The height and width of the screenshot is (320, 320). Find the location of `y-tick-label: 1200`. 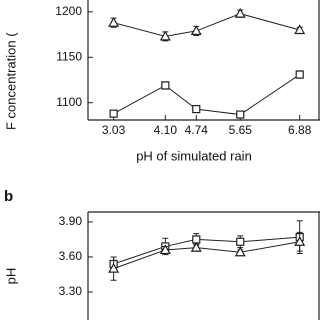

y-tick-label: 1200 is located at coordinates (68, 11).